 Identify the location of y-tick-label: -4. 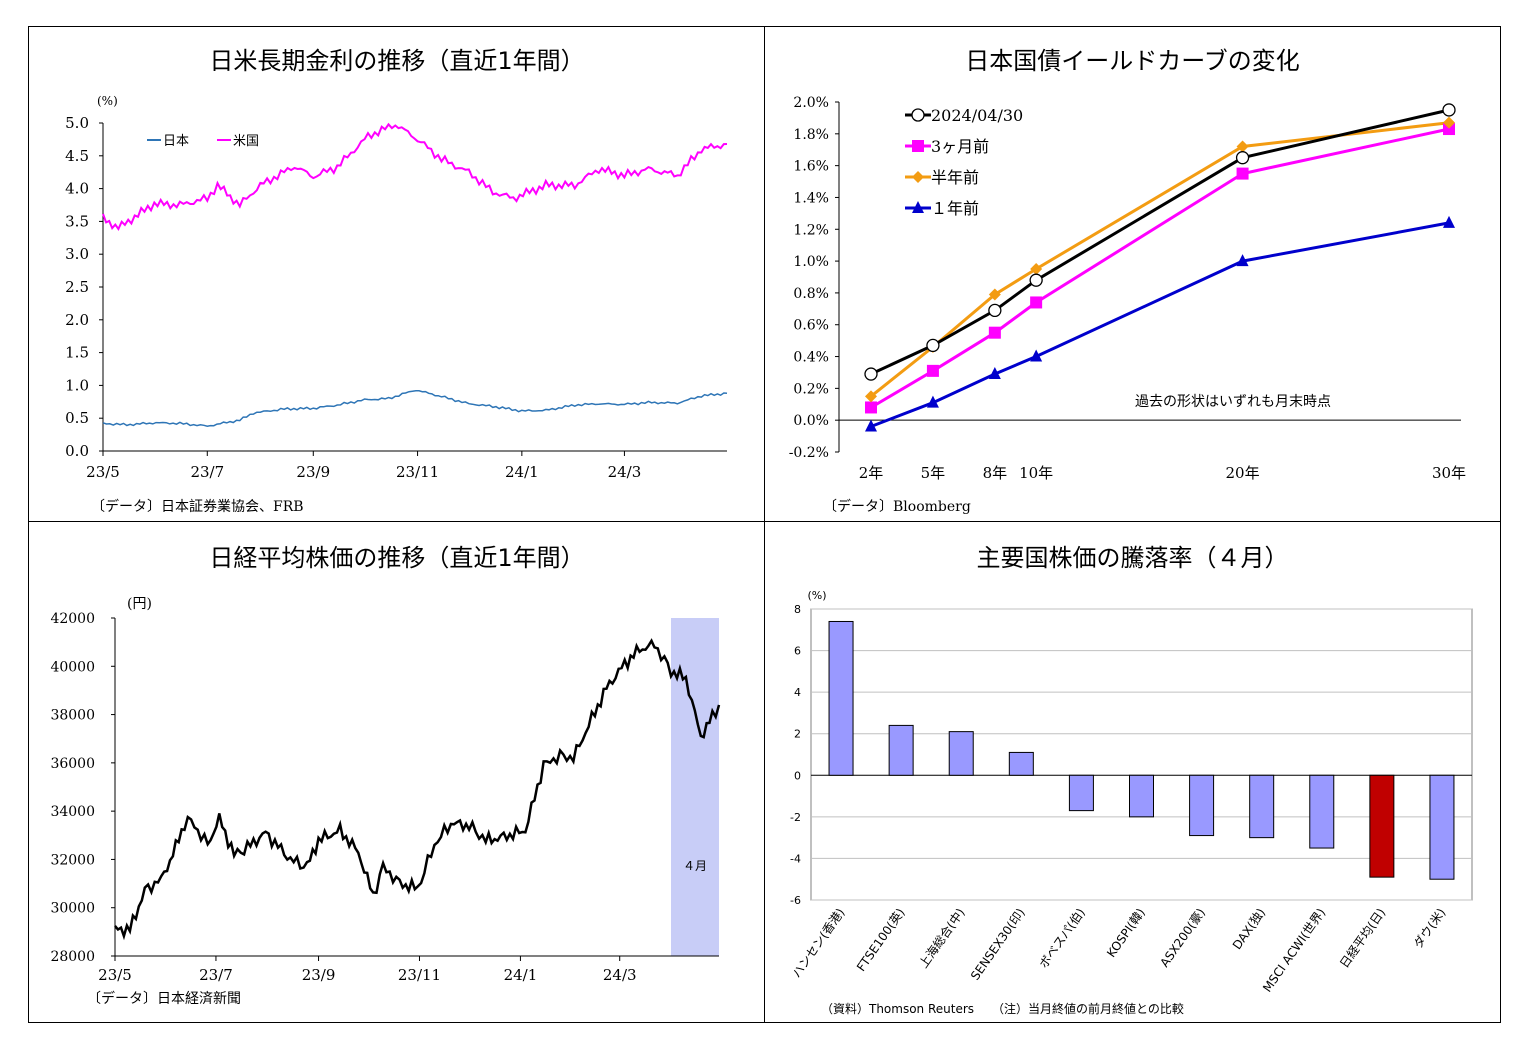
(795, 858).